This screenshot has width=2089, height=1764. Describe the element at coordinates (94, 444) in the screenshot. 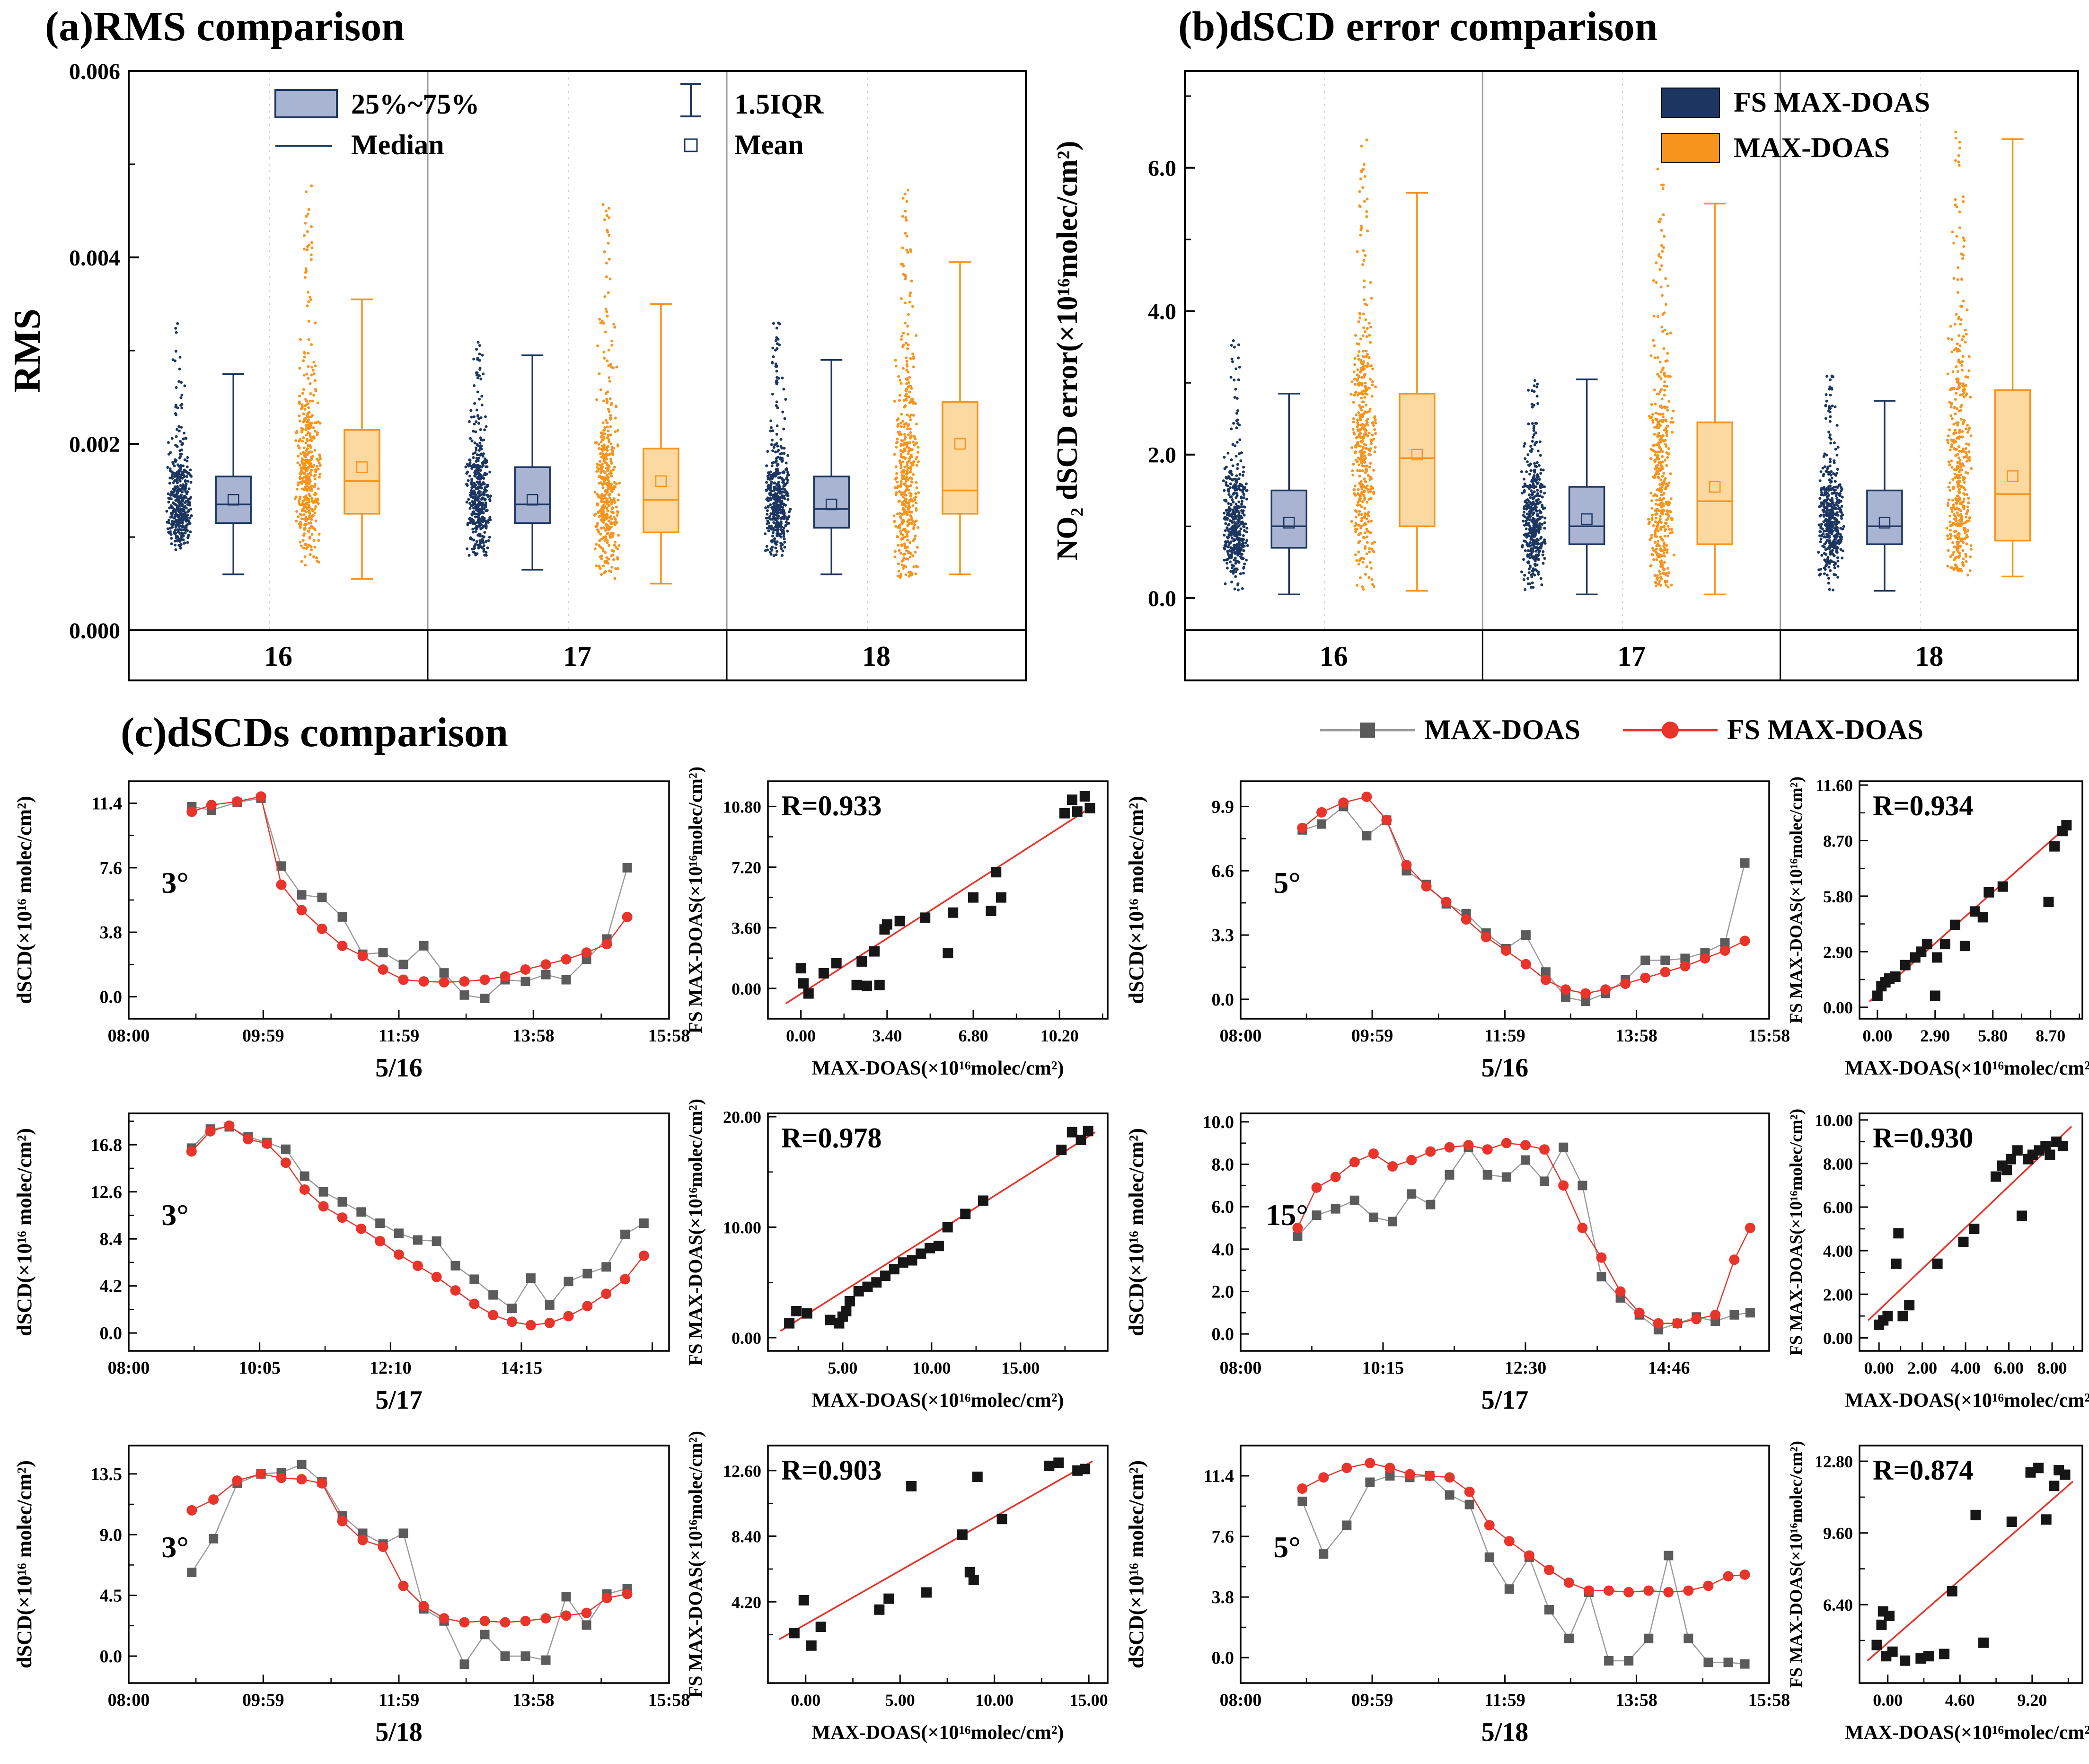

I see `svg-text: 0.002` at that location.